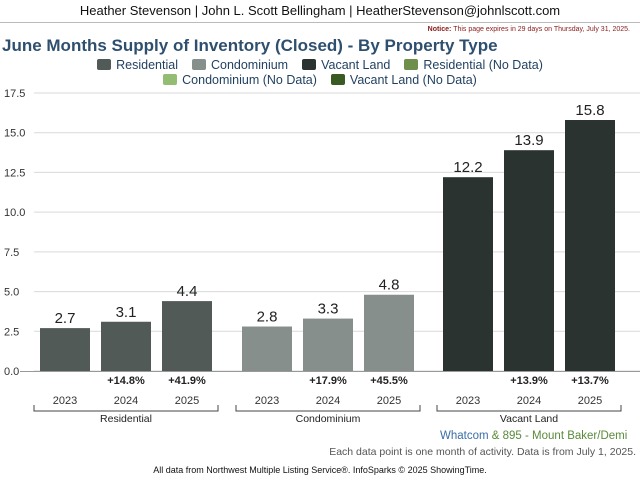 This screenshot has height=480, width=640. What do you see at coordinates (589, 110) in the screenshot?
I see `data-label: 15.8` at bounding box center [589, 110].